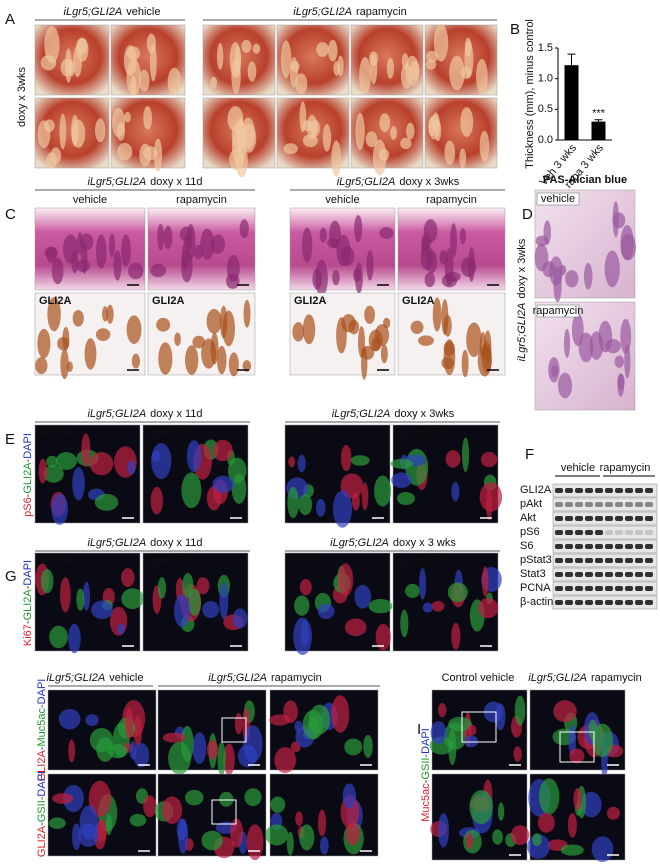 Image resolution: width=660 pixels, height=867 pixels. Describe the element at coordinates (625, 468) in the screenshot. I see `group-label: rapamycin` at that location.